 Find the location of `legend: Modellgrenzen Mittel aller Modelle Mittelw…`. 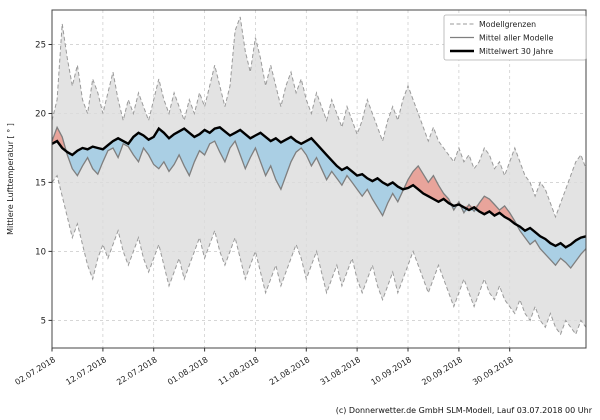

legend: Modellgrenzen Mittel aller Modelle Mittelw… is located at coordinates (515, 37).